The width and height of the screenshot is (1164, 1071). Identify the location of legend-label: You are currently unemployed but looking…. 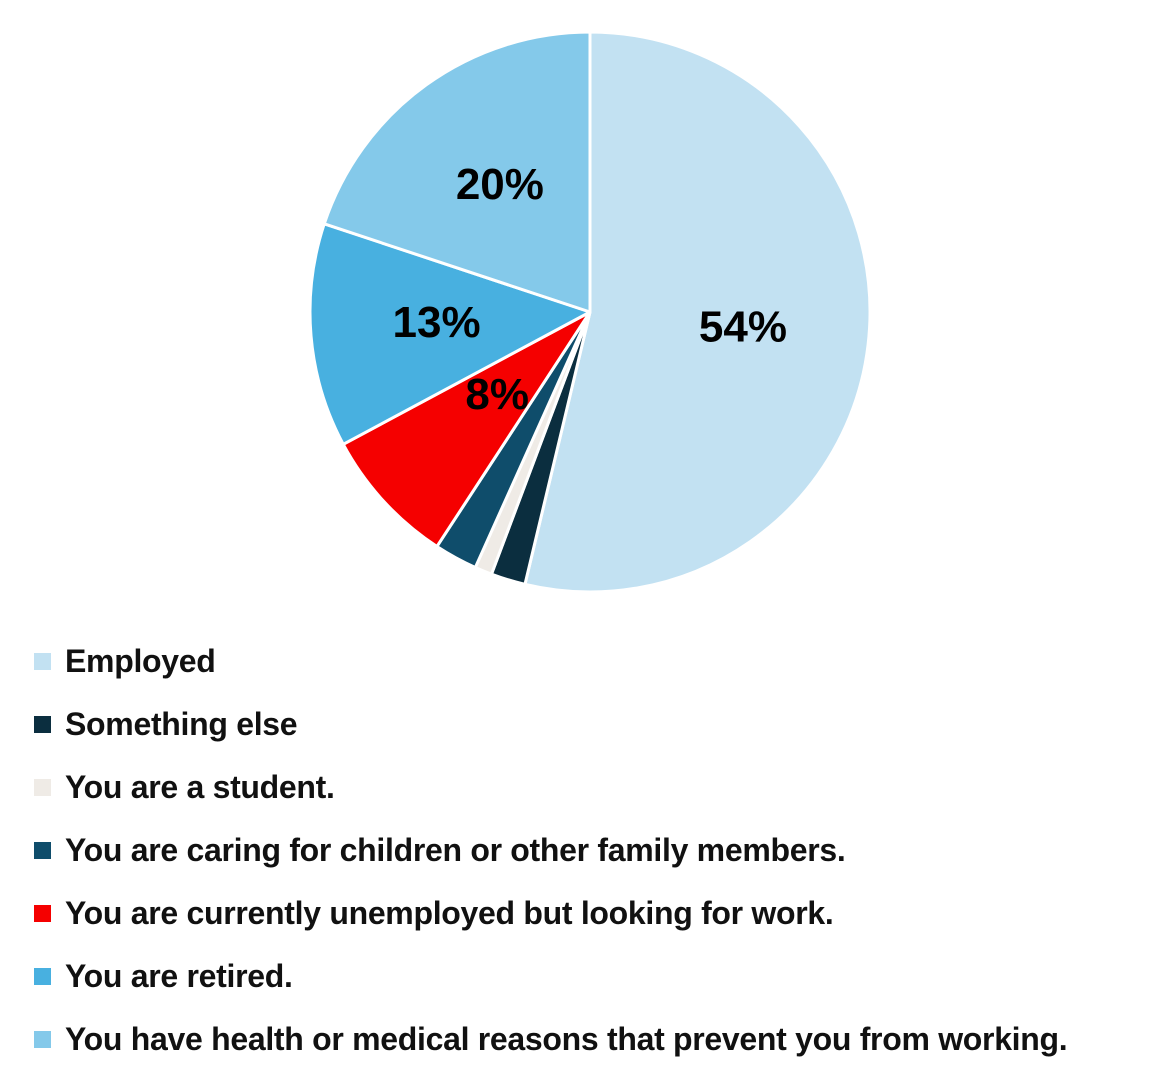
(449, 913).